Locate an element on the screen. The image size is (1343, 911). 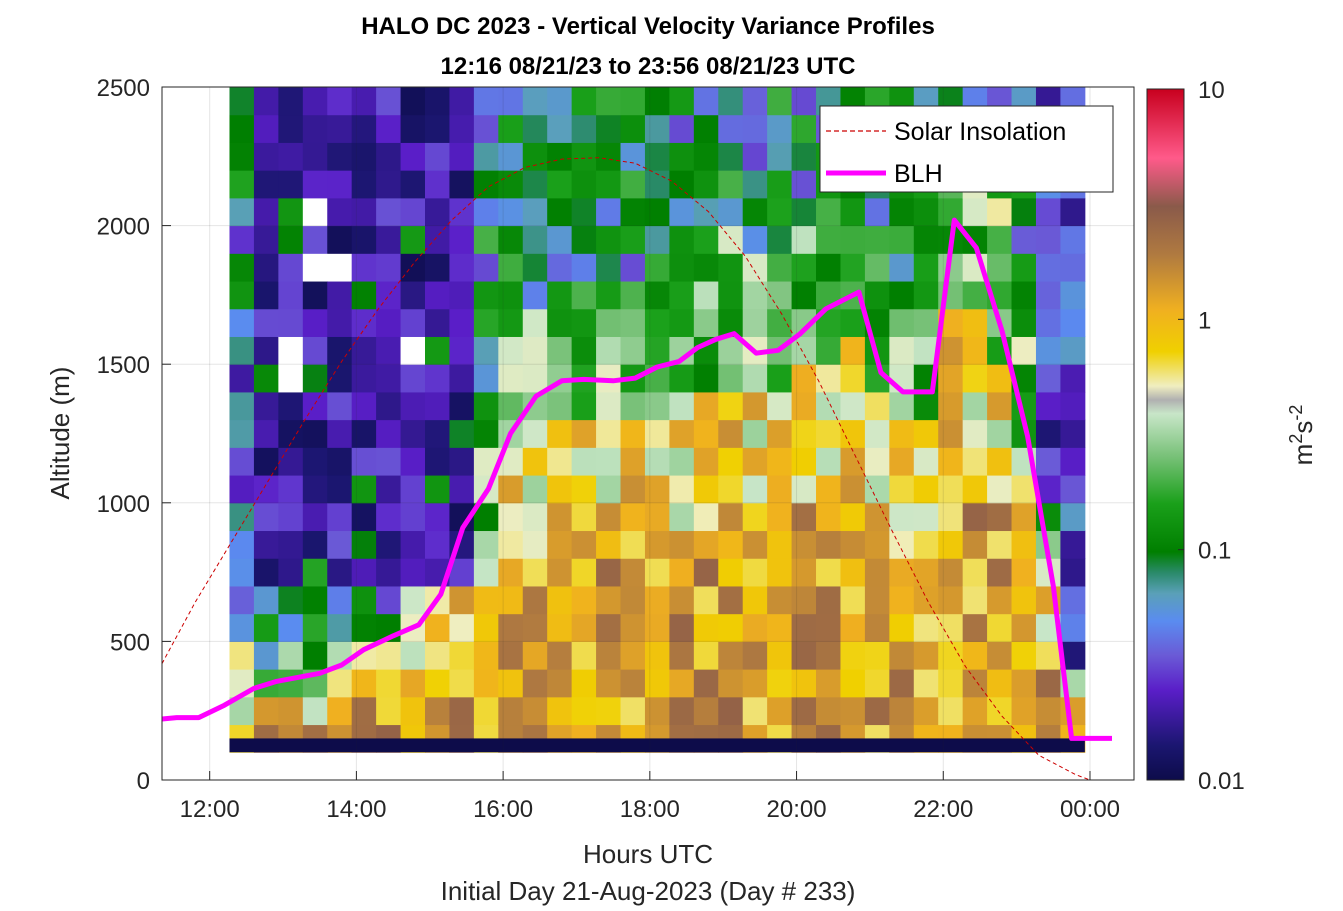
colorbar-tick-label: 1 is located at coordinates (1204, 320).